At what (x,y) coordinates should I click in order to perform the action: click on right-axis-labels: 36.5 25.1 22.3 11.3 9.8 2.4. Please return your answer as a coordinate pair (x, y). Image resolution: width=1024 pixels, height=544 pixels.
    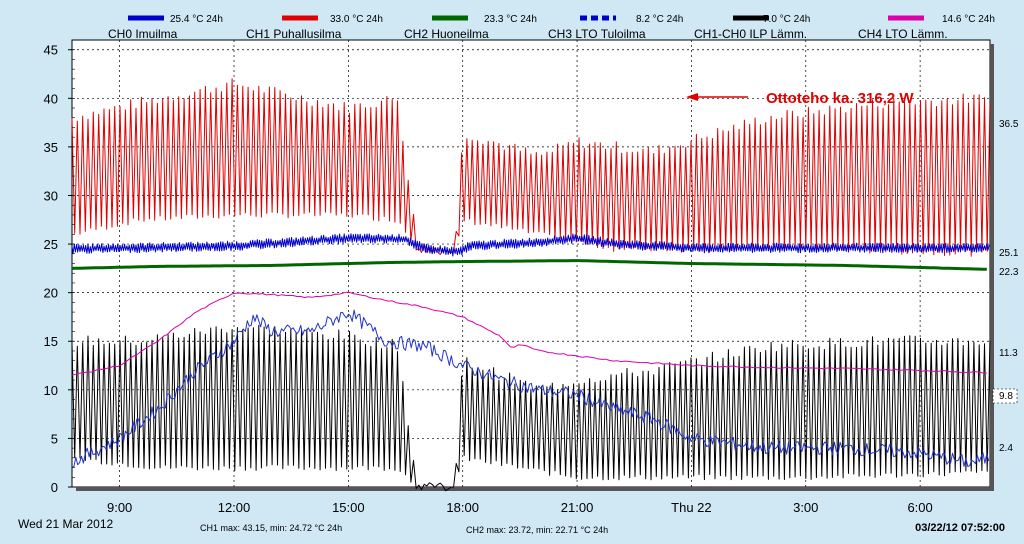
    Looking at the image, I should click on (1005, 286).